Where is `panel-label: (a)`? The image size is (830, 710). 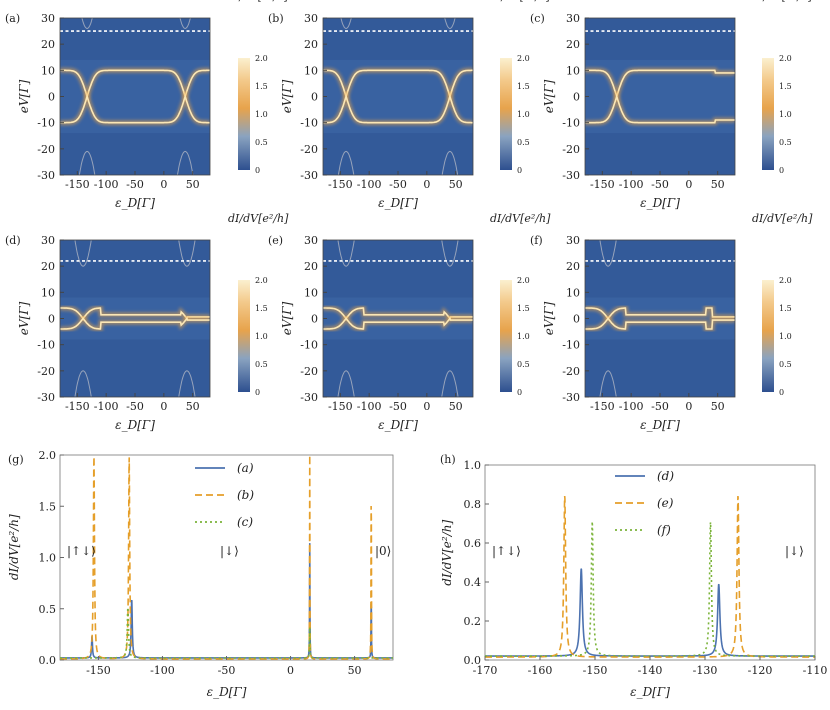 panel-label: (a) is located at coordinates (12, 18).